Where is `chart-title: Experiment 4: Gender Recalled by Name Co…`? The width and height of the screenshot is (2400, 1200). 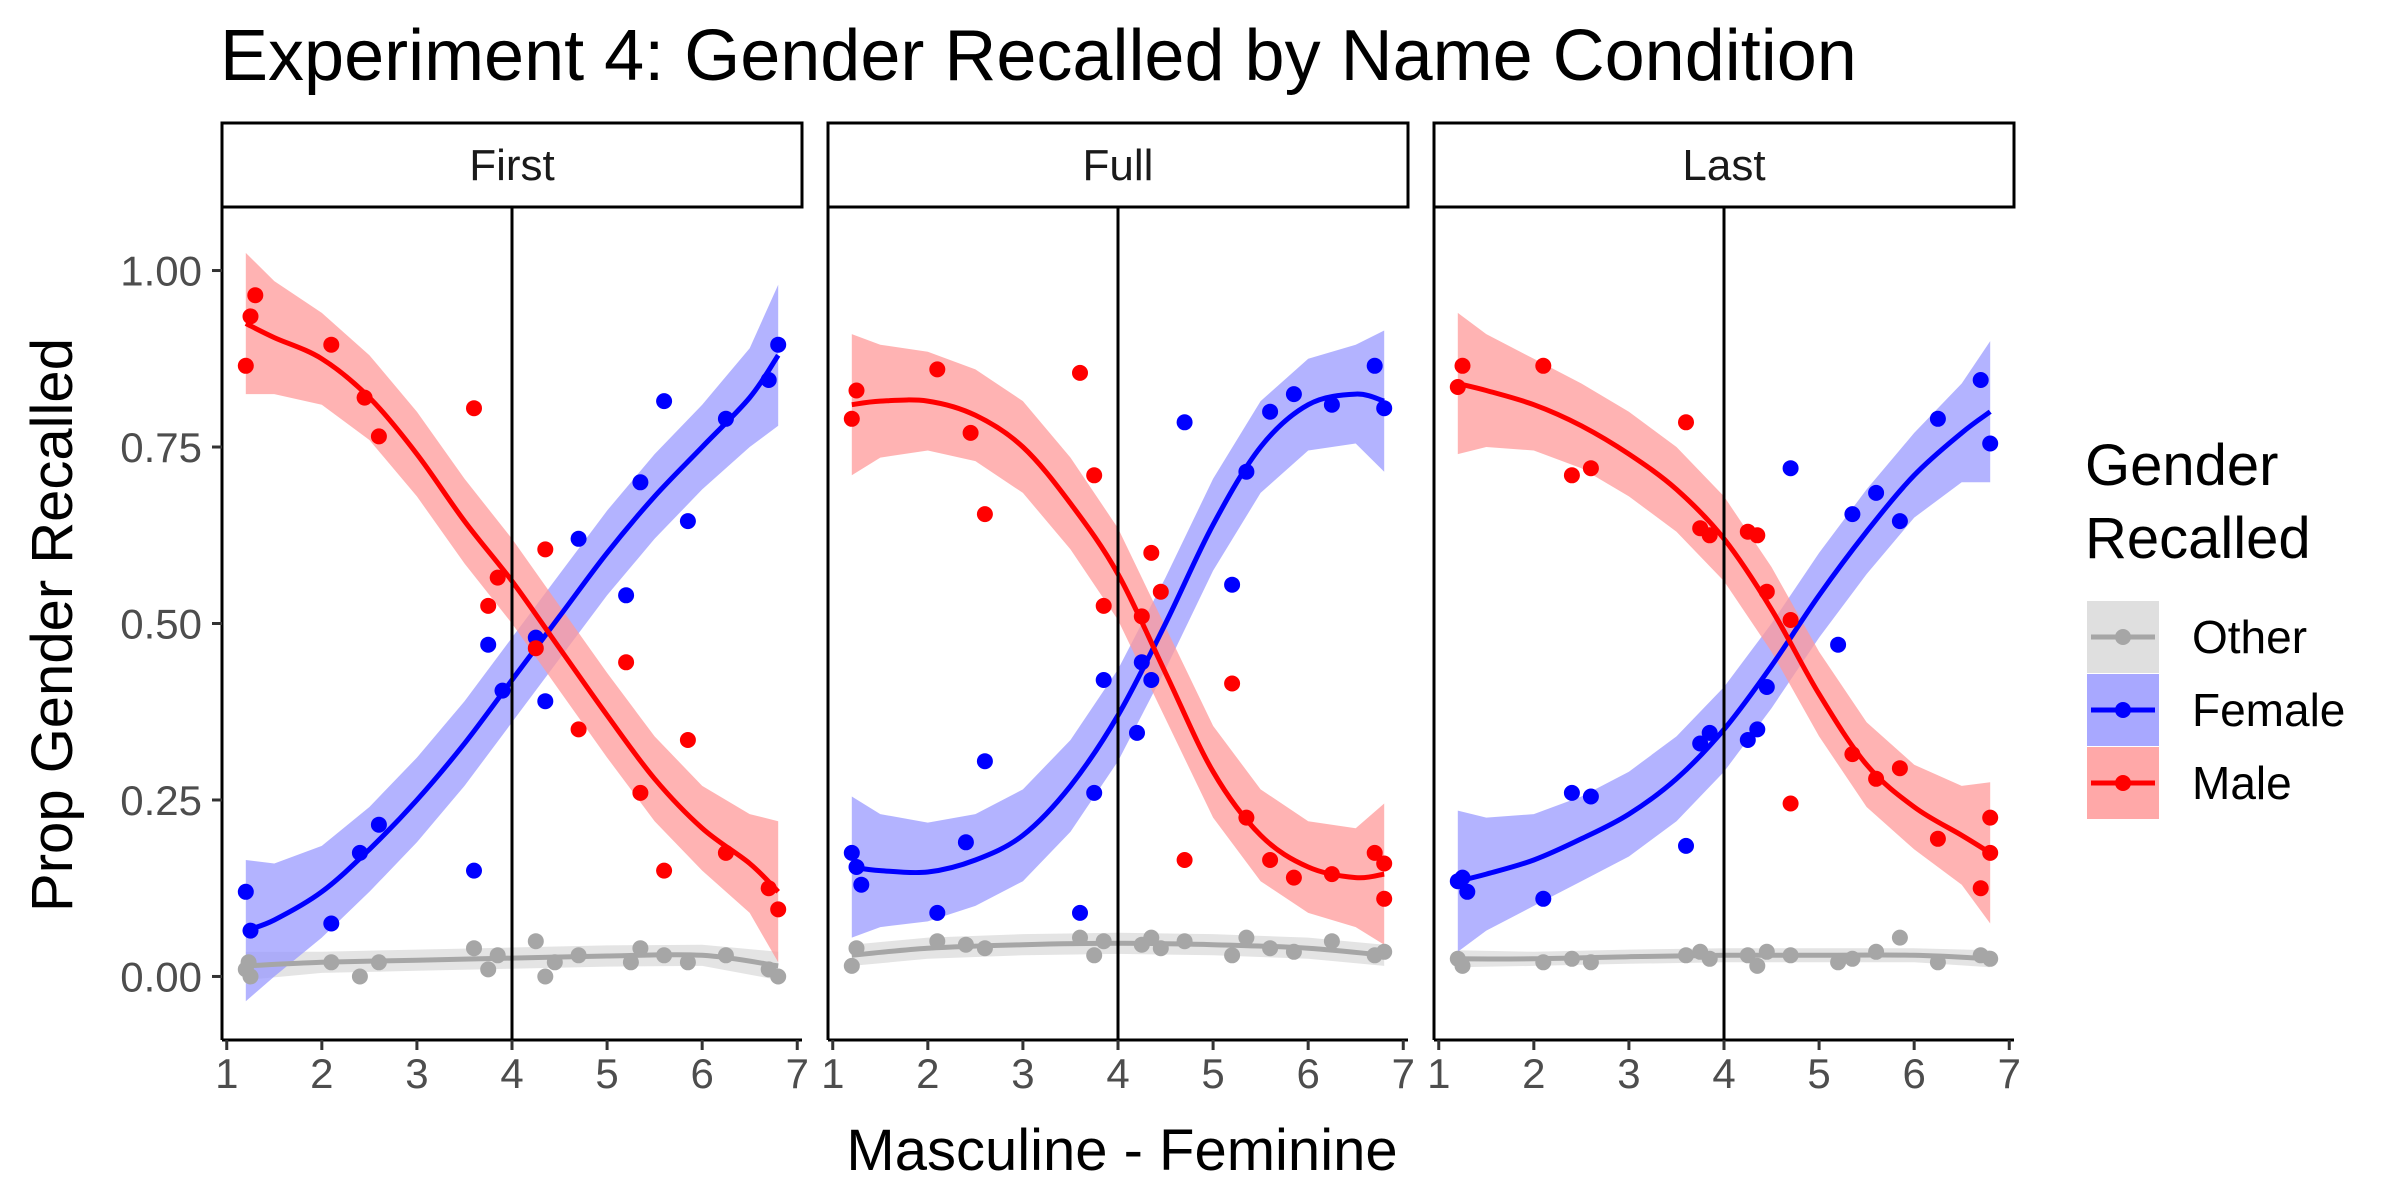
chart-title: Experiment 4: Gender Recalled by Name Co… is located at coordinates (1038, 56).